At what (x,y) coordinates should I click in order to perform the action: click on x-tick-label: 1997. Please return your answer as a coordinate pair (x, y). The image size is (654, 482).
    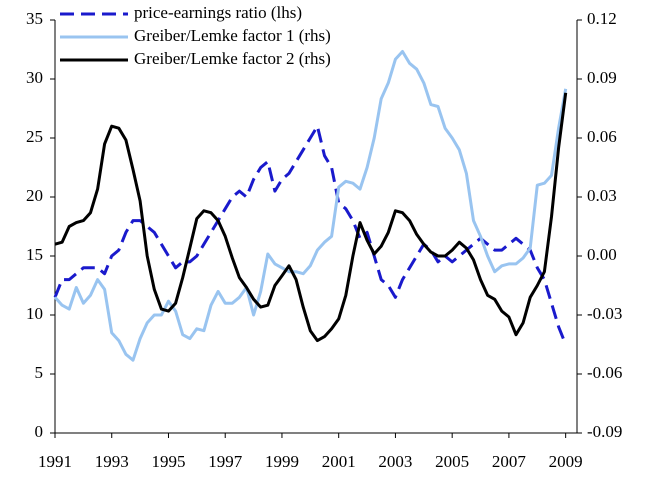
    Looking at the image, I should click on (225, 461).